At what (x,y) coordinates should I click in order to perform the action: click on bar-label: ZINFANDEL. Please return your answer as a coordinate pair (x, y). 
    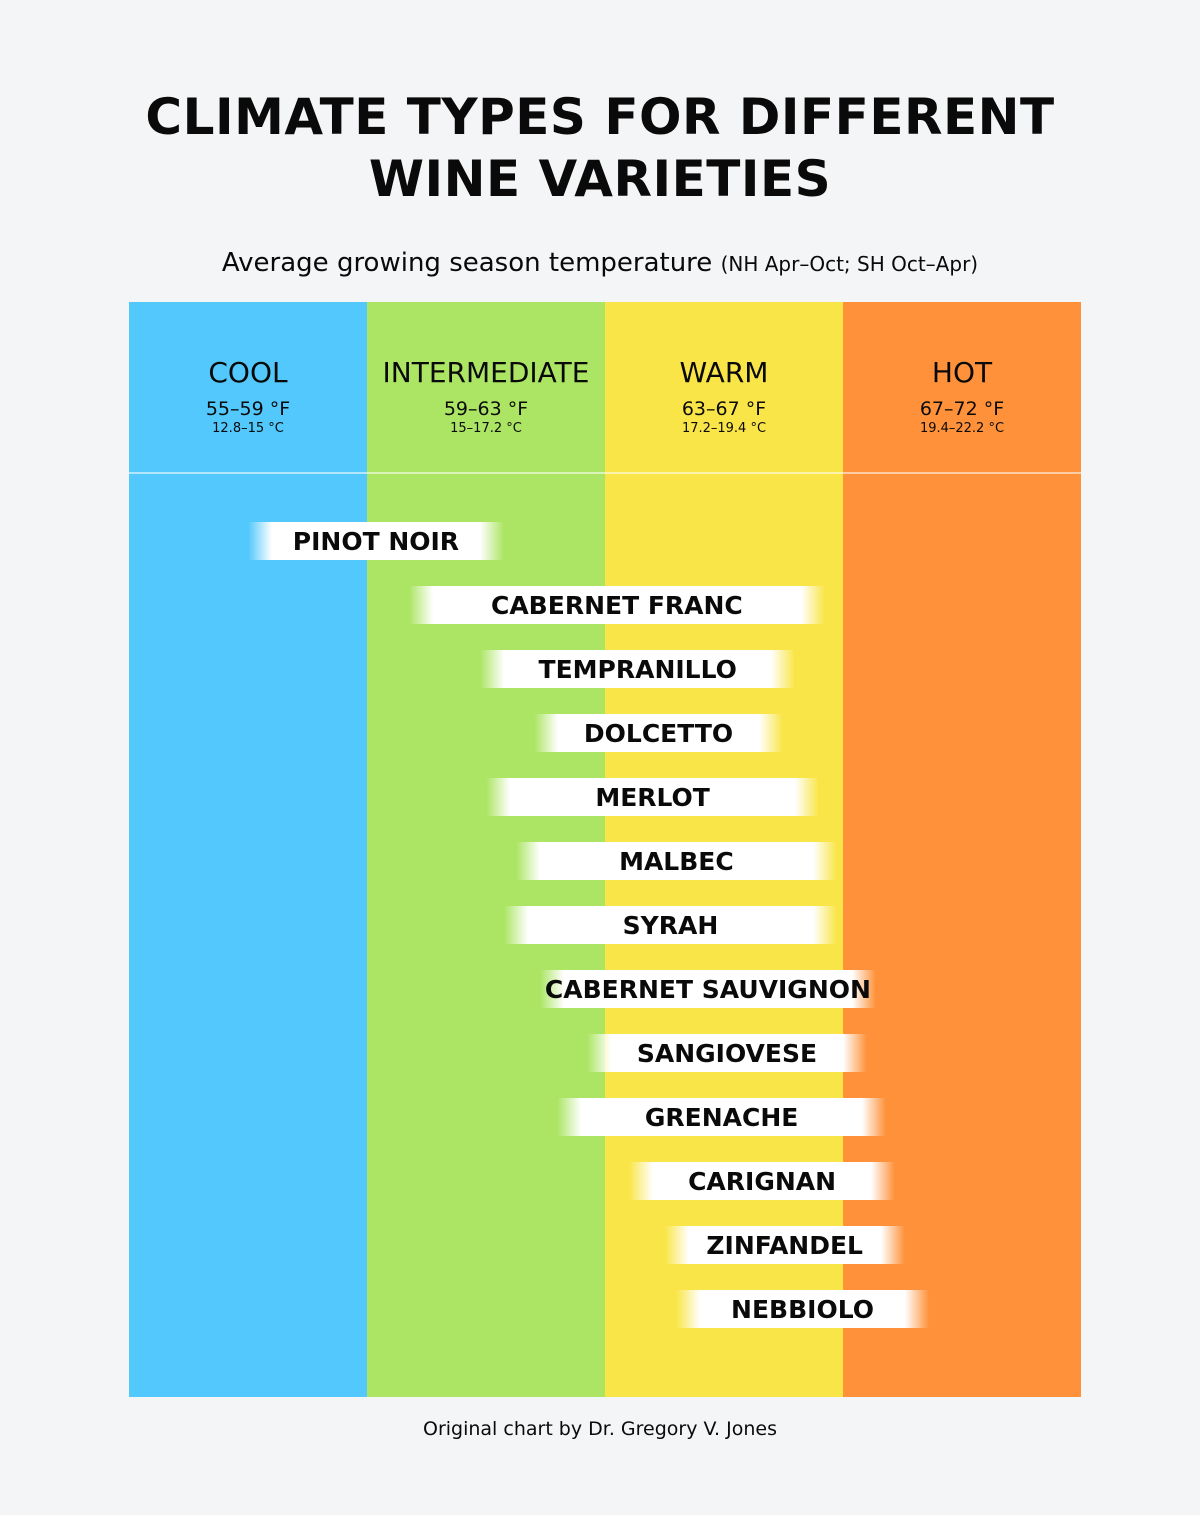
    Looking at the image, I should click on (784, 1245).